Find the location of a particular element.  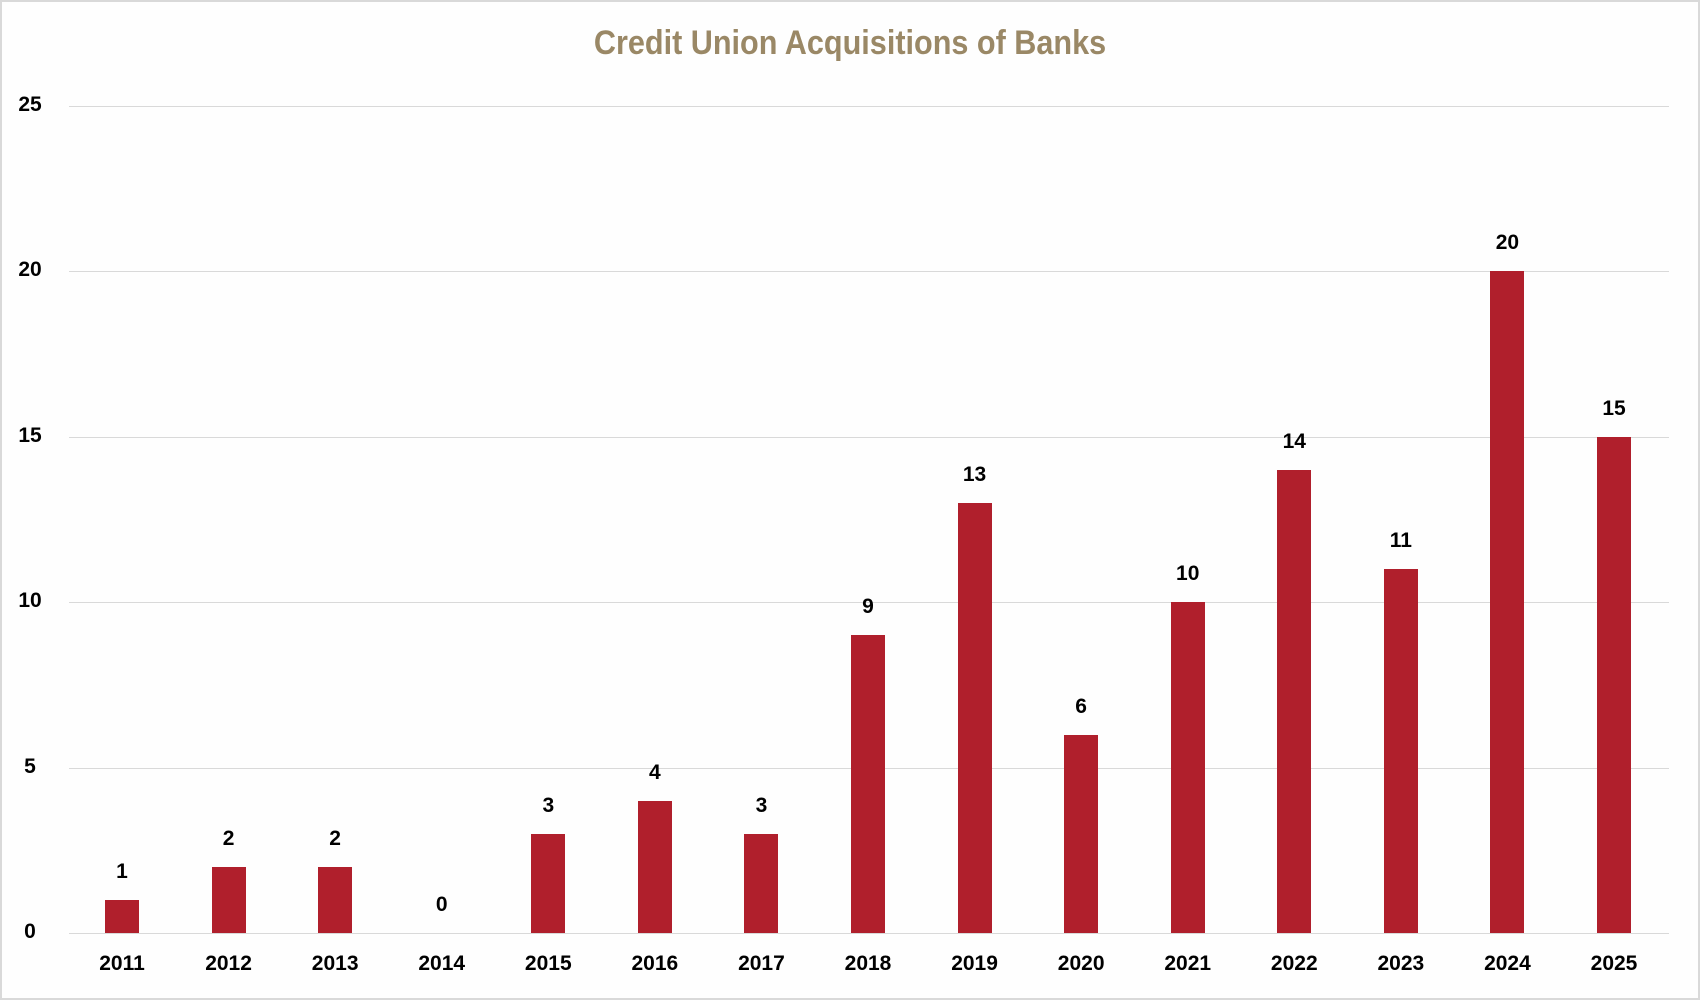

data-label: 0 is located at coordinates (441, 904).